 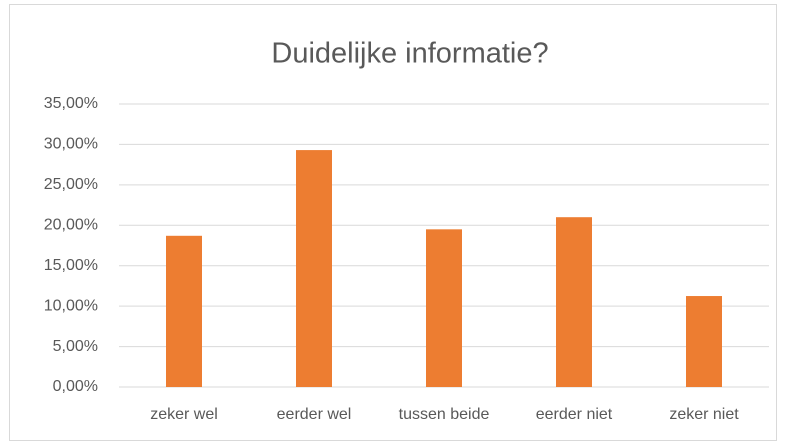 What do you see at coordinates (71, 103) in the screenshot?
I see `y-tick-label: 35,00%` at bounding box center [71, 103].